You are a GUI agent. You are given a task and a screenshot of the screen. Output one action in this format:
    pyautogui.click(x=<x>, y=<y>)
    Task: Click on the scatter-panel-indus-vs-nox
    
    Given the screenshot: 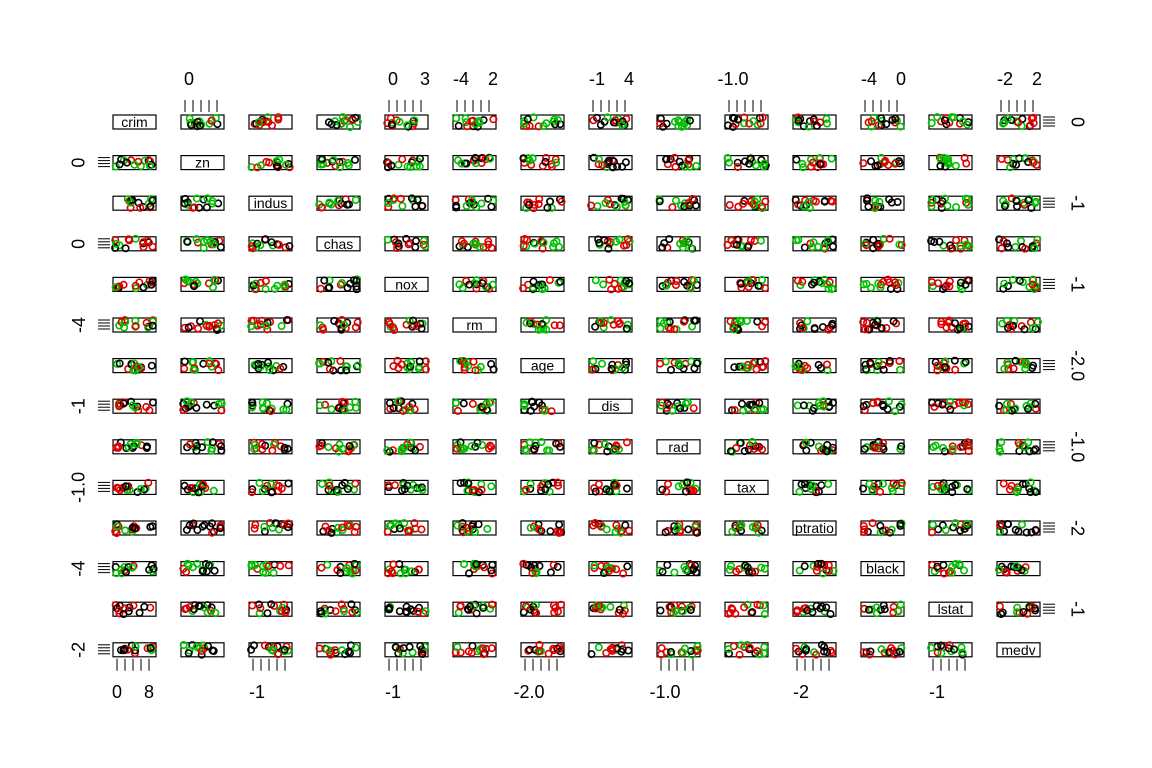 What is the action you would take?
    pyautogui.click(x=406, y=202)
    